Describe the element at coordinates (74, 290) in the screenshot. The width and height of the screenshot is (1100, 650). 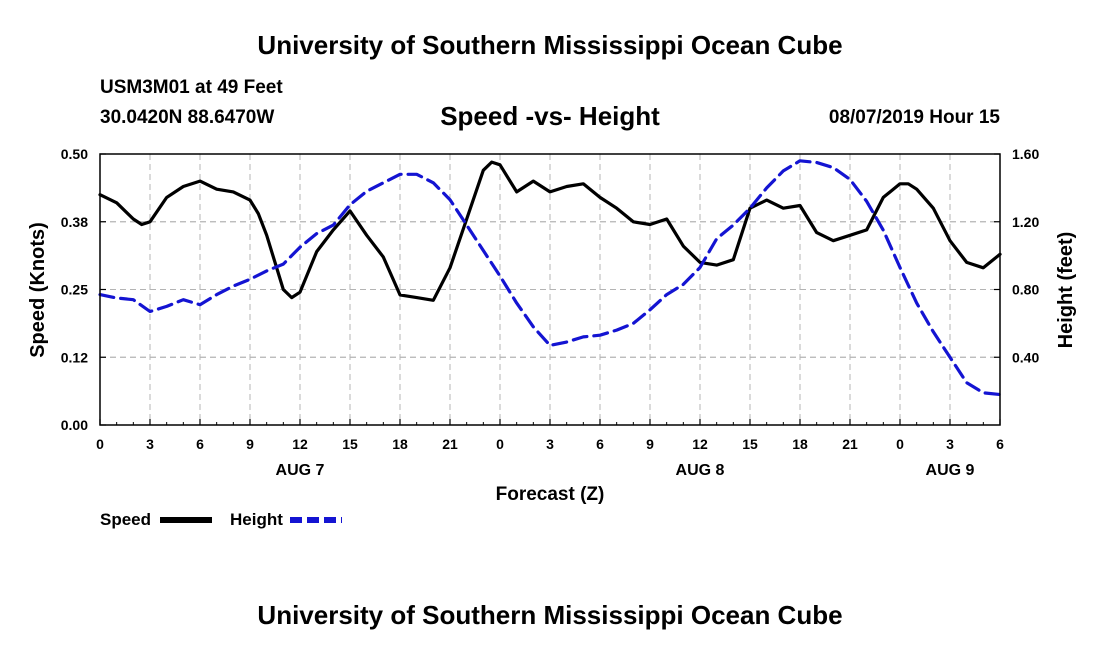
I see `y-tick-label: 0.25` at that location.